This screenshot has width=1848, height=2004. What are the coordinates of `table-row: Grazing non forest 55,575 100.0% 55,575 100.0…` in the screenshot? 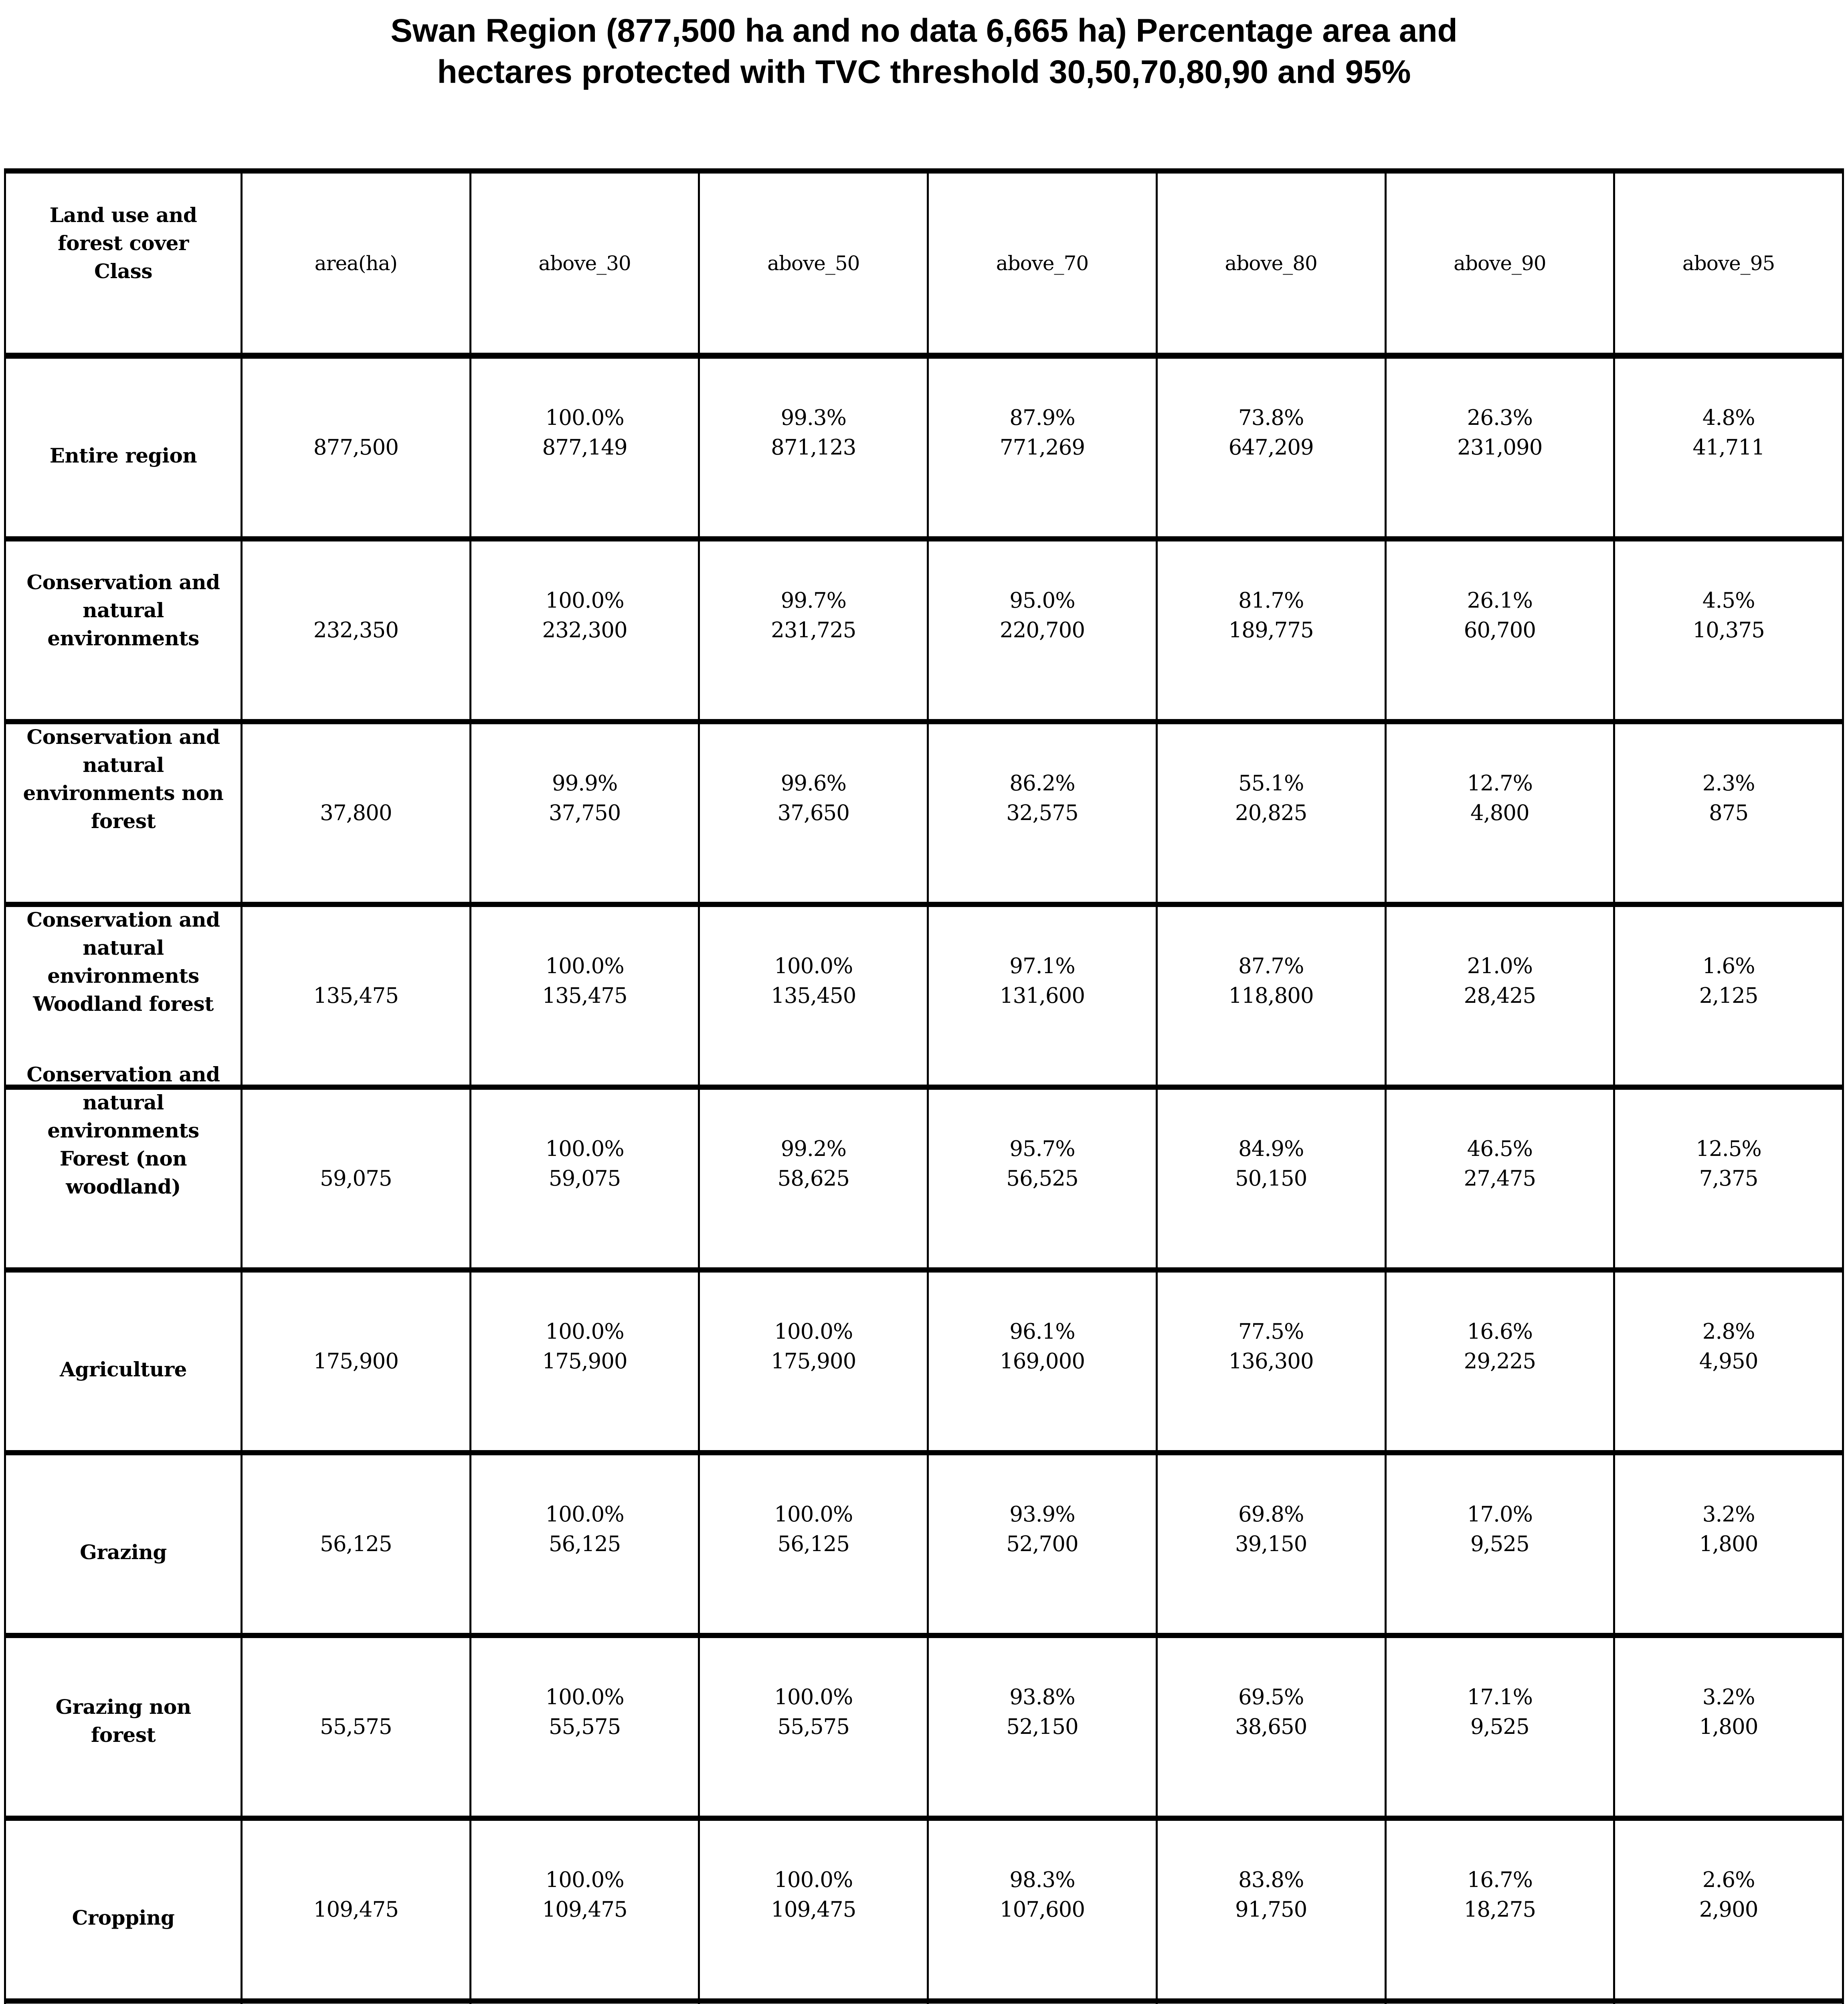 It's located at (924, 1727).